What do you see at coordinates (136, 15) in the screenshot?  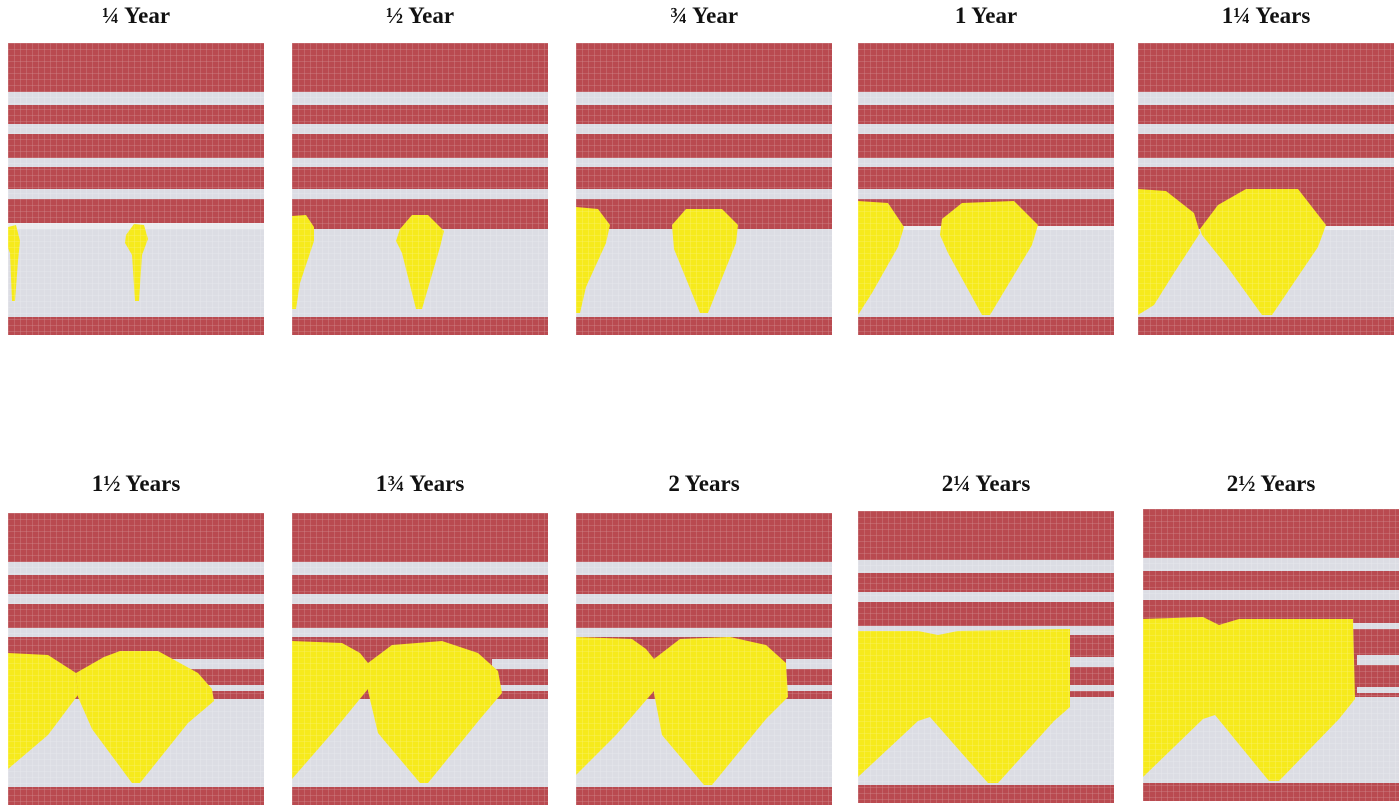 I see `panel-title: ¼ Year` at bounding box center [136, 15].